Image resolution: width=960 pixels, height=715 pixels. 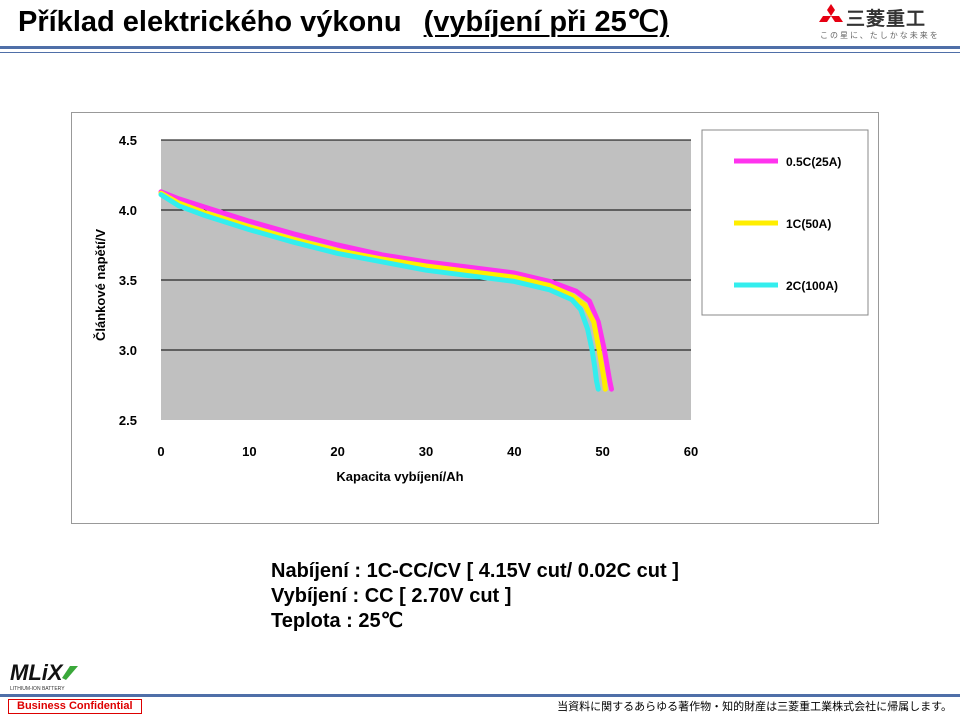 What do you see at coordinates (128, 420) in the screenshot?
I see `y-tick-label: 2.5` at bounding box center [128, 420].